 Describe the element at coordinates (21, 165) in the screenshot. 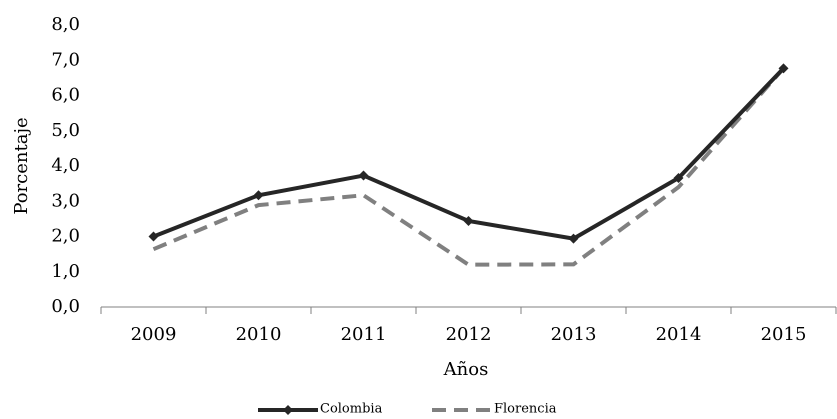

I see `y-axis-title: Porcentaje` at that location.